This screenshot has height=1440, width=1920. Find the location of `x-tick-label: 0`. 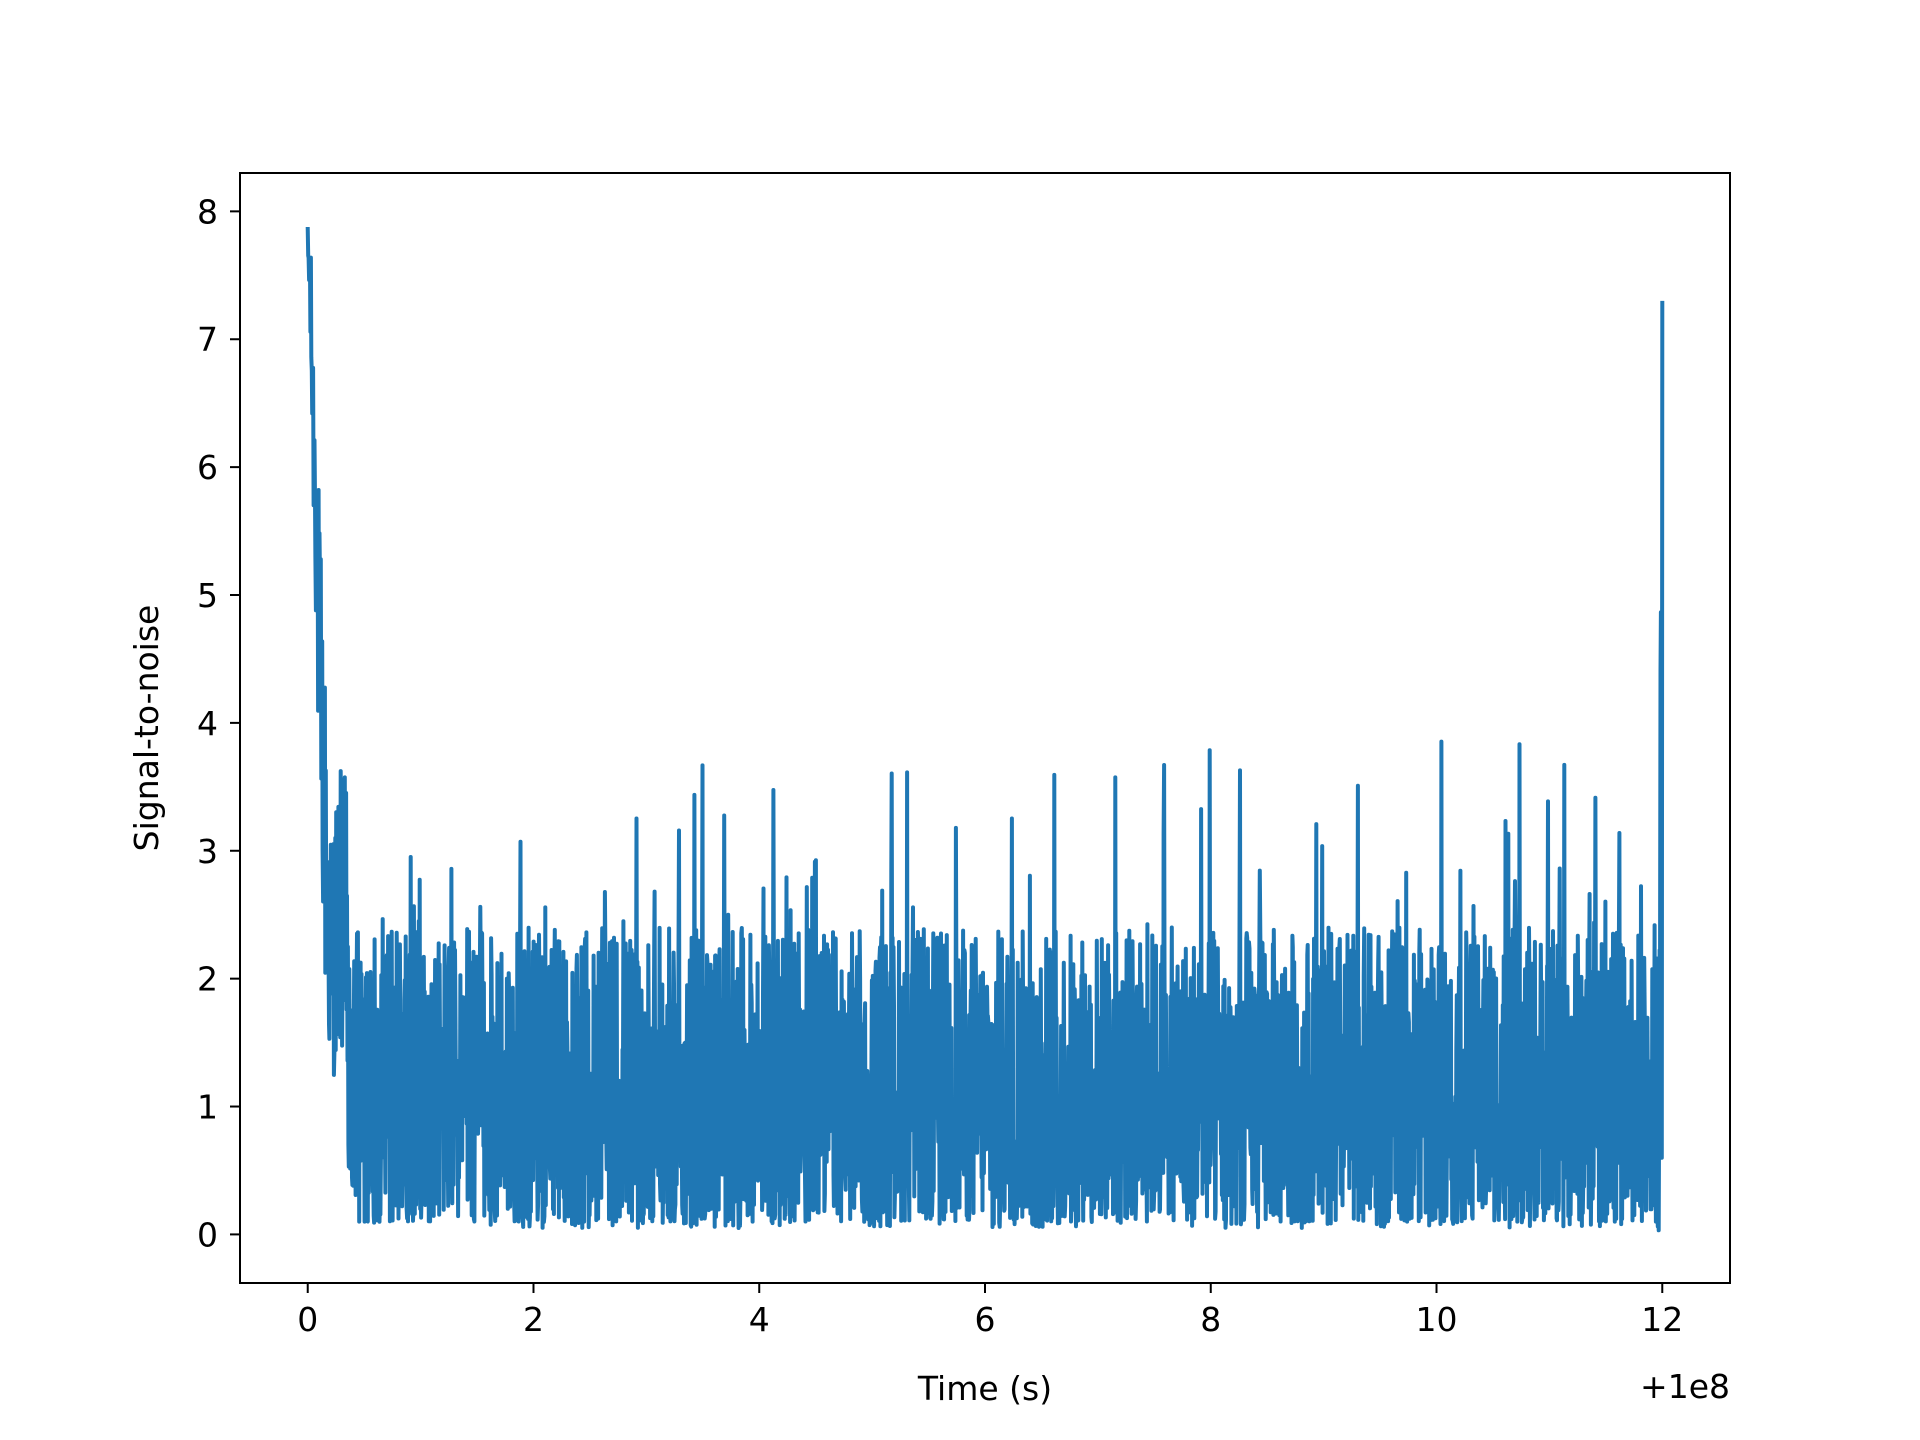

x-tick-label: 0 is located at coordinates (307, 1319).